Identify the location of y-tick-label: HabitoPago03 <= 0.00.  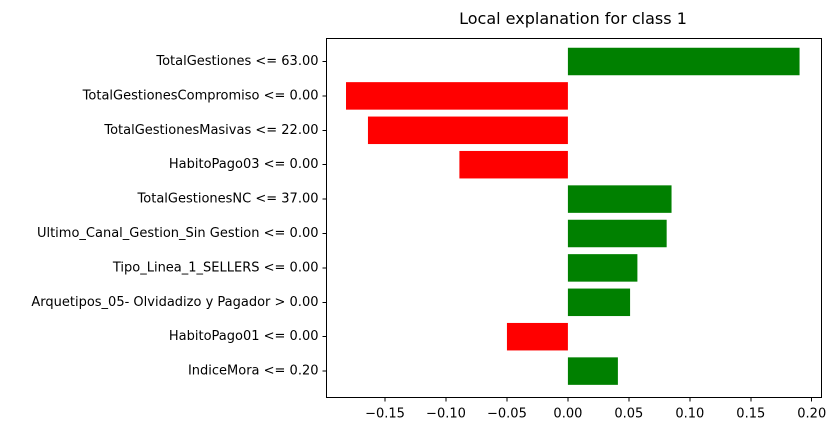
(244, 164).